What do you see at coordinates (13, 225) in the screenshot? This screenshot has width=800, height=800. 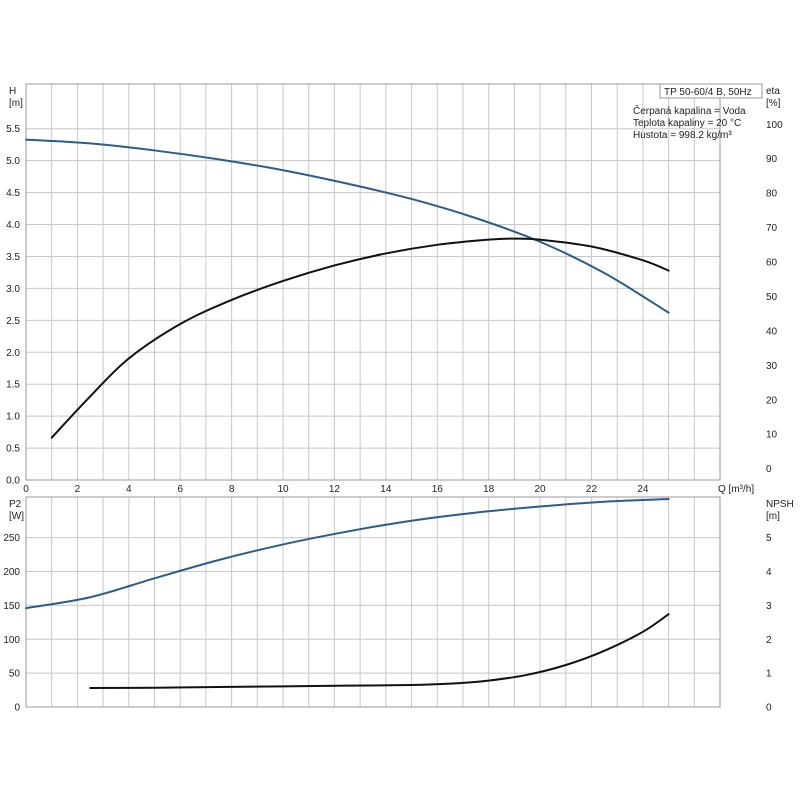 I see `y-left-tick-label: 4.0` at bounding box center [13, 225].